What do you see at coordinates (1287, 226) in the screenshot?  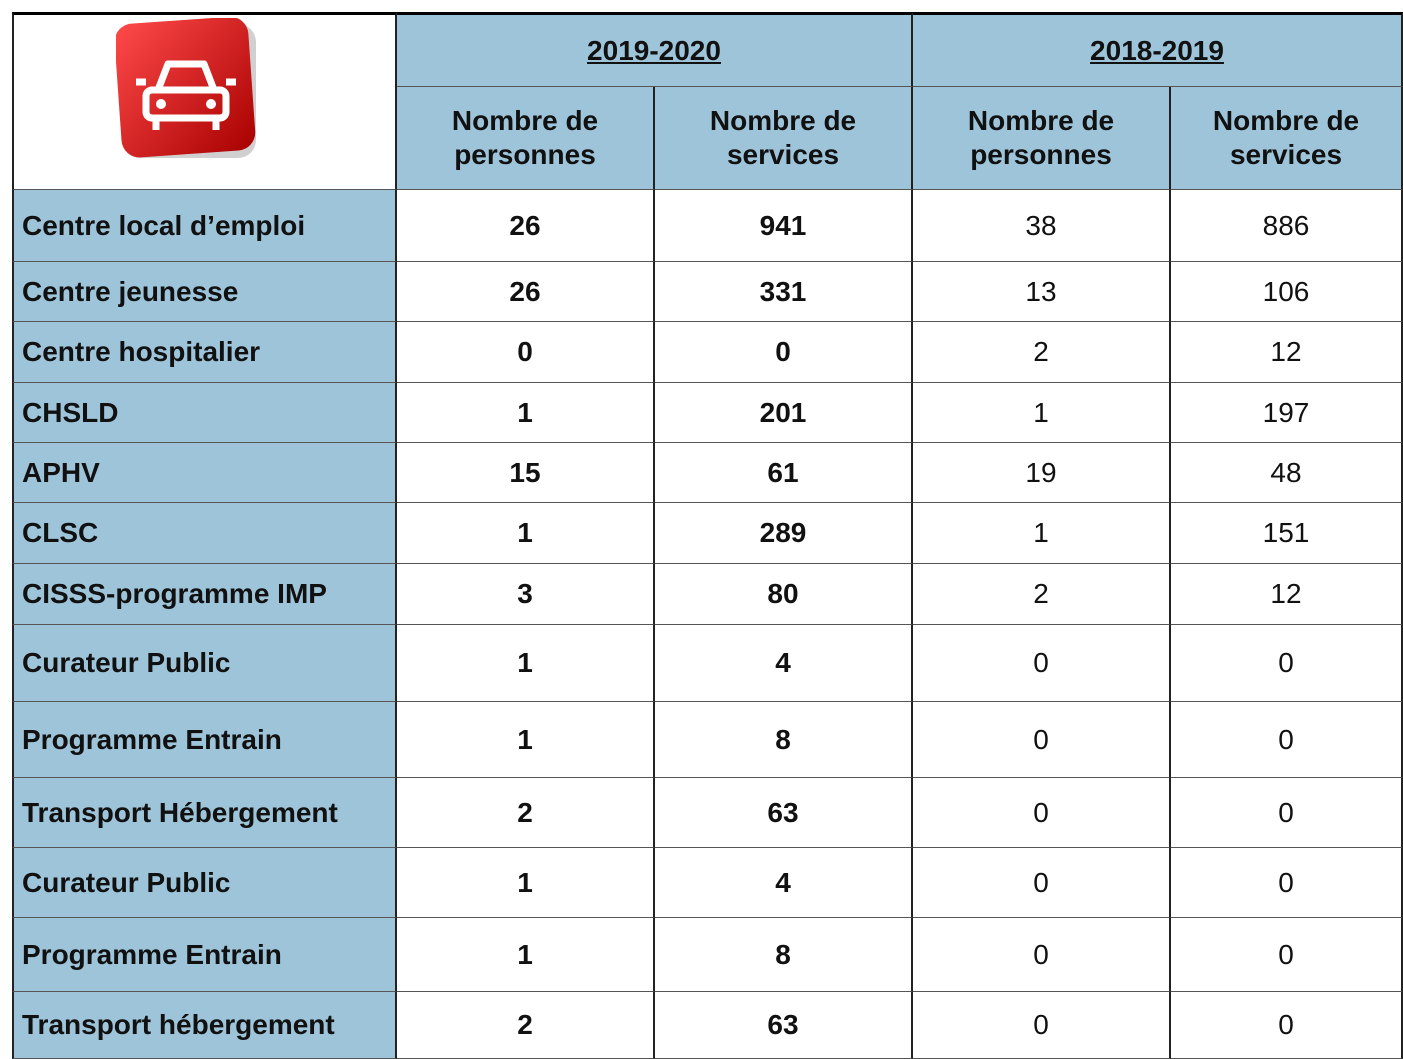 I see `value-cell: 886` at bounding box center [1287, 226].